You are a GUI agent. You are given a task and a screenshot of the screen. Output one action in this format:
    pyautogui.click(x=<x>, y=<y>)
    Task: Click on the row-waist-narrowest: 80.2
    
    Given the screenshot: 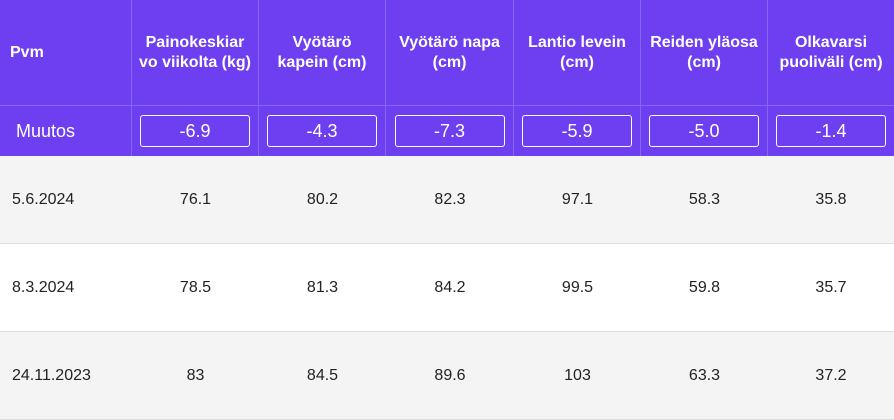 What is the action you would take?
    pyautogui.click(x=322, y=199)
    